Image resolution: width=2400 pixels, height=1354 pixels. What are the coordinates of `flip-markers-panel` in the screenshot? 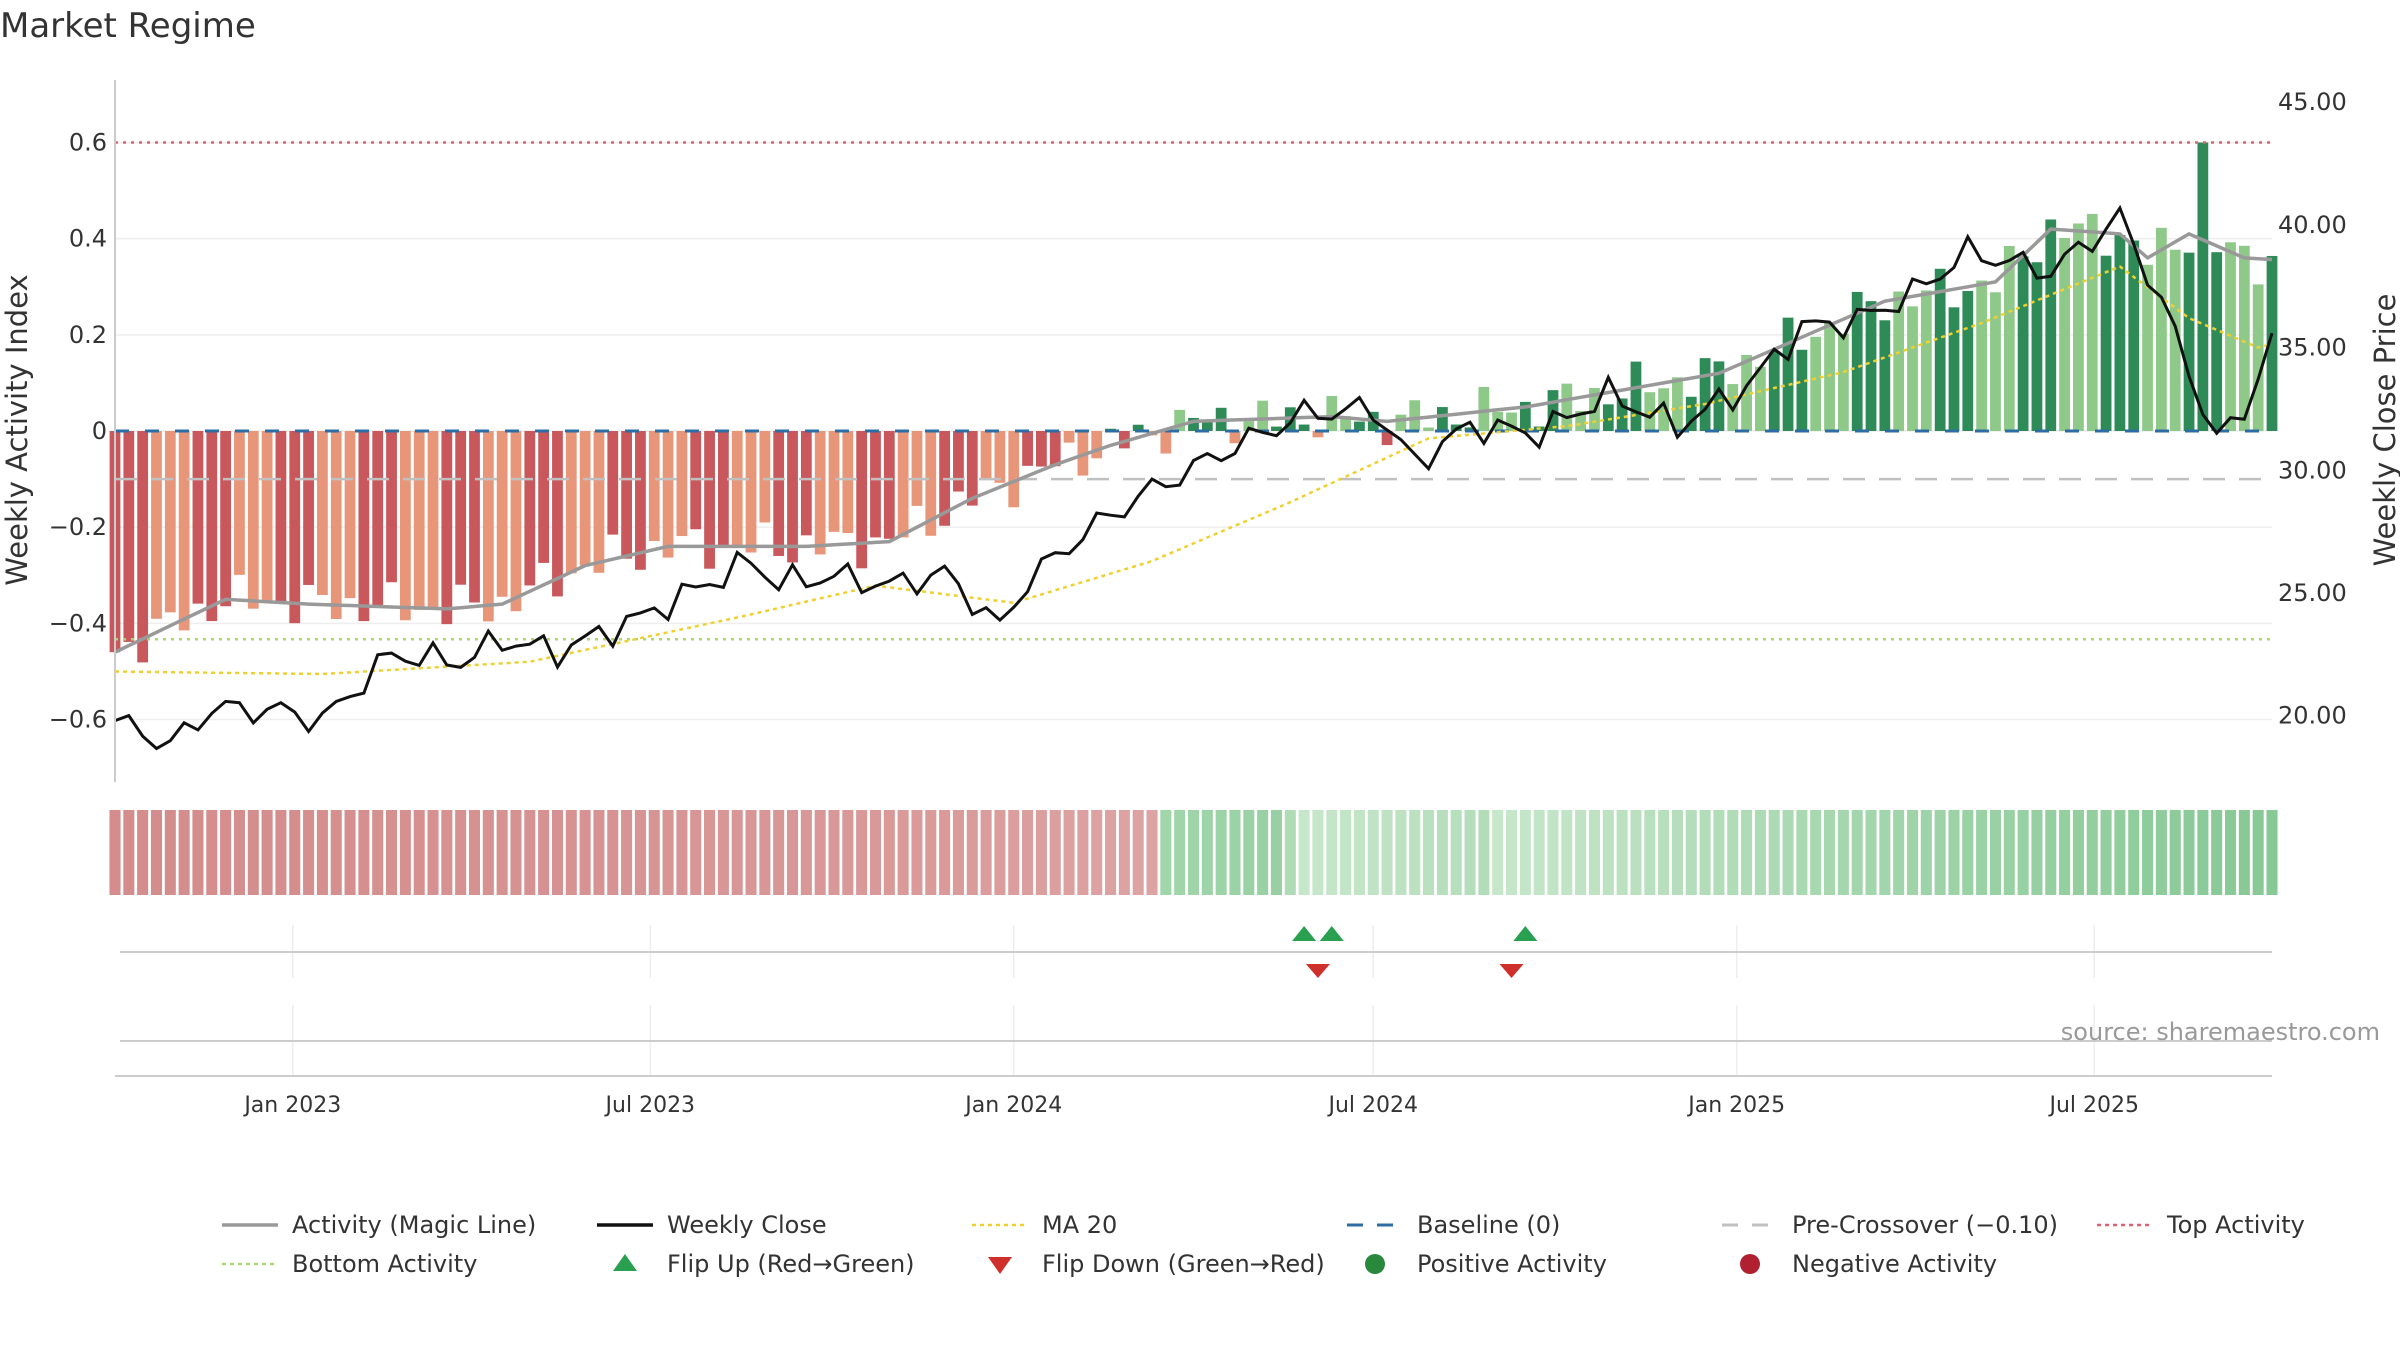 It's located at (1196, 951).